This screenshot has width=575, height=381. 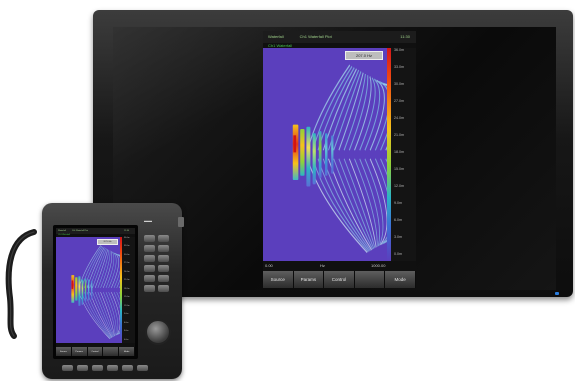 What do you see at coordinates (21, 284) in the screenshot?
I see `hand-strap` at bounding box center [21, 284].